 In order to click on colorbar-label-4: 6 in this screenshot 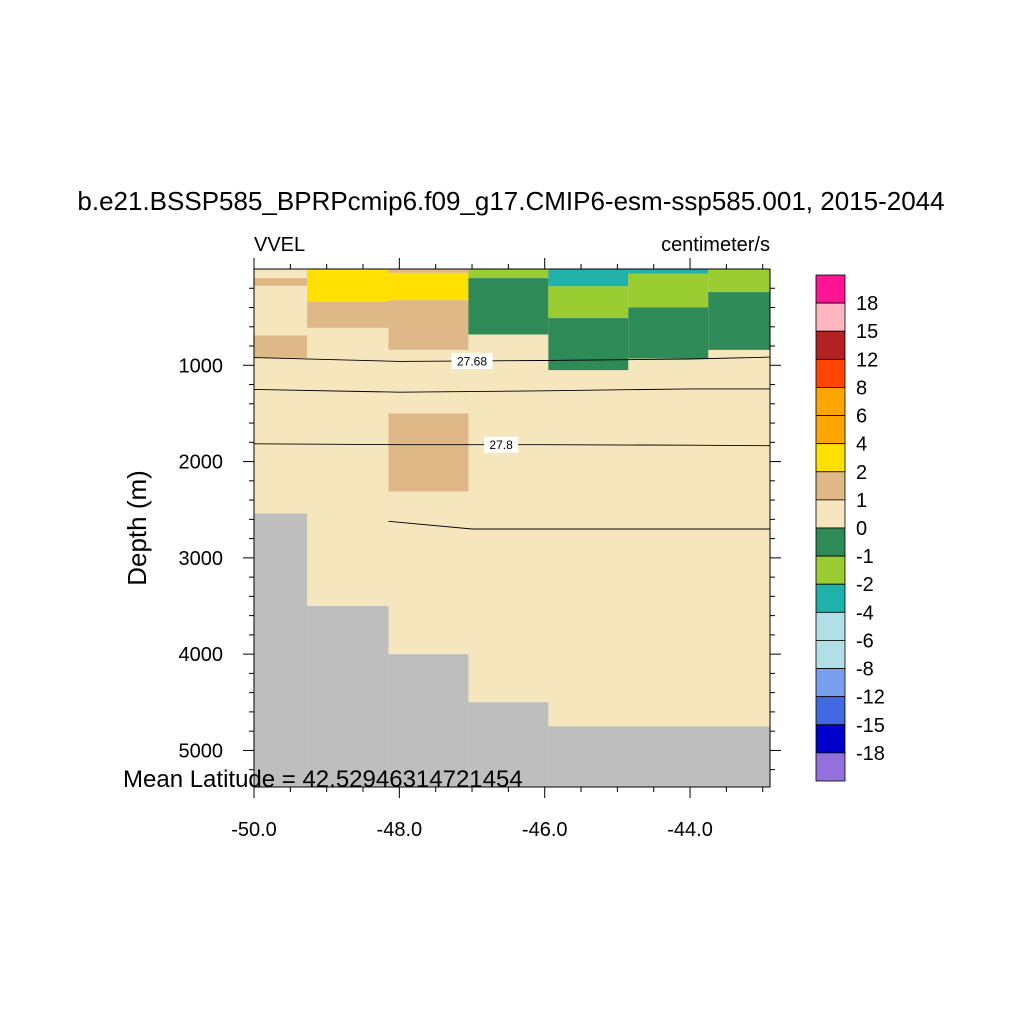, I will do `click(861, 417)`.